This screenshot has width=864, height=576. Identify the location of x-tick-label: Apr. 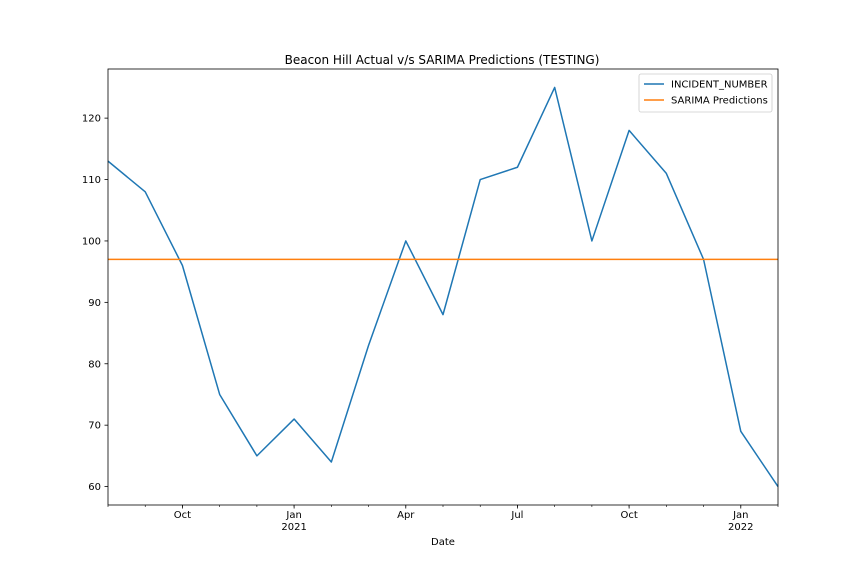
(406, 515).